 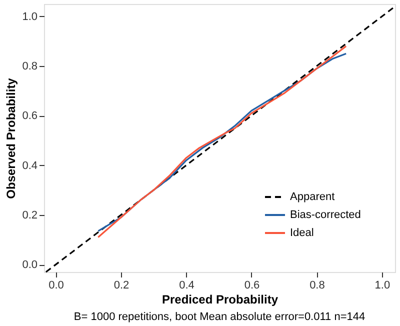 I want to click on legend-label: Ideal, so click(x=302, y=233).